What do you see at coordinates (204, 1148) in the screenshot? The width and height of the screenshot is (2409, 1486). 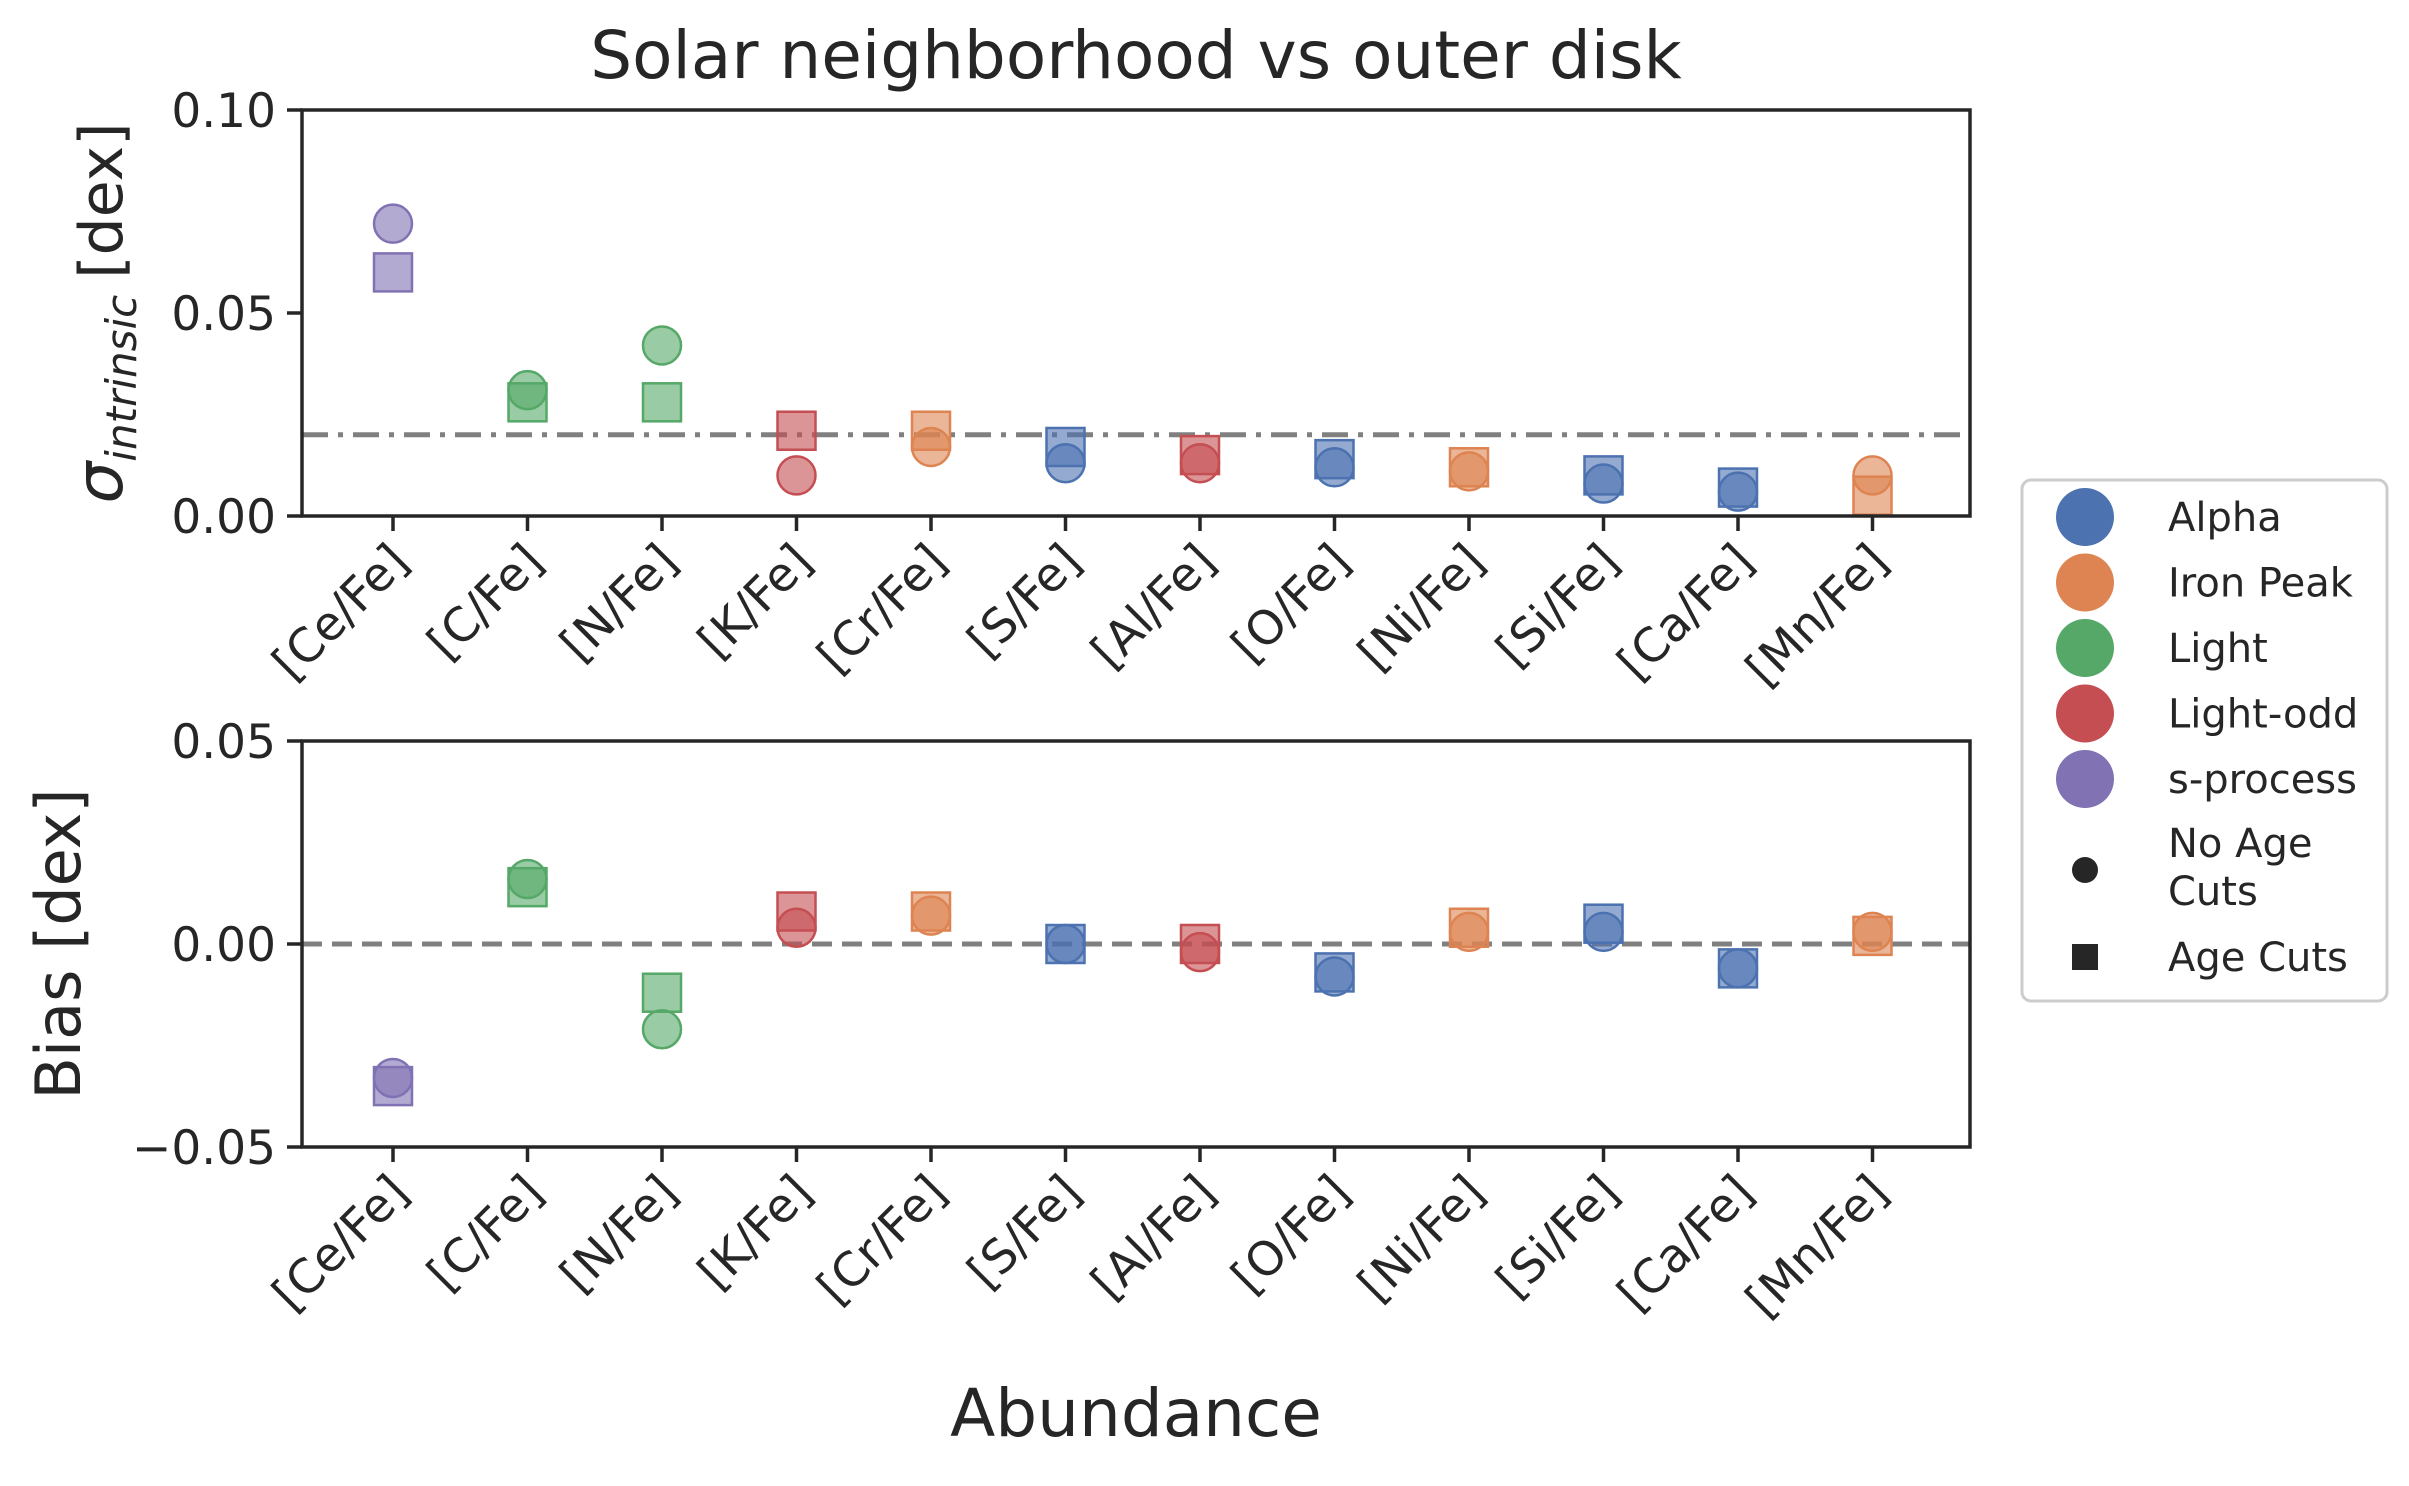 I see `y-tick-label: −0.05` at bounding box center [204, 1148].